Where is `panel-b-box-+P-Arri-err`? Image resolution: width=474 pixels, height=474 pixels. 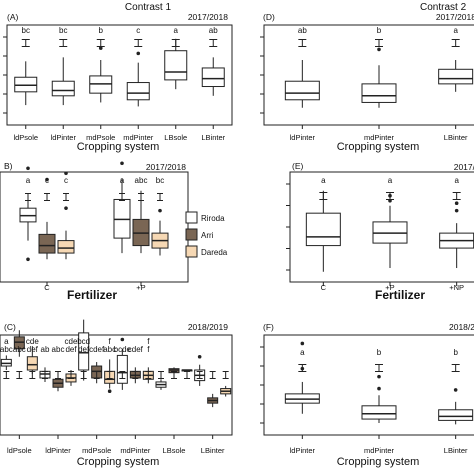 panel-b-box-+P-Arri-err is located at coordinates (141, 197).